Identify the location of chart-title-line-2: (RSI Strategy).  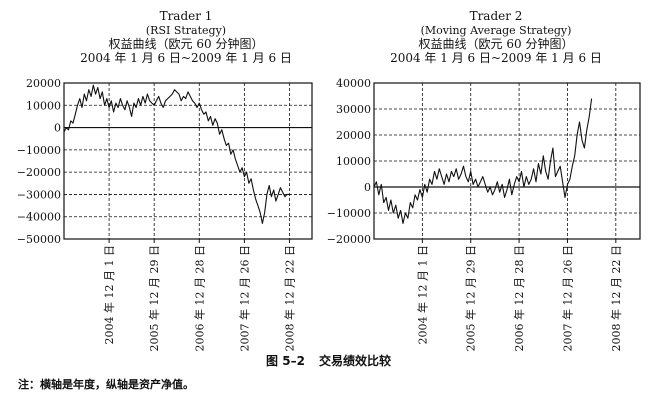
(186, 30).